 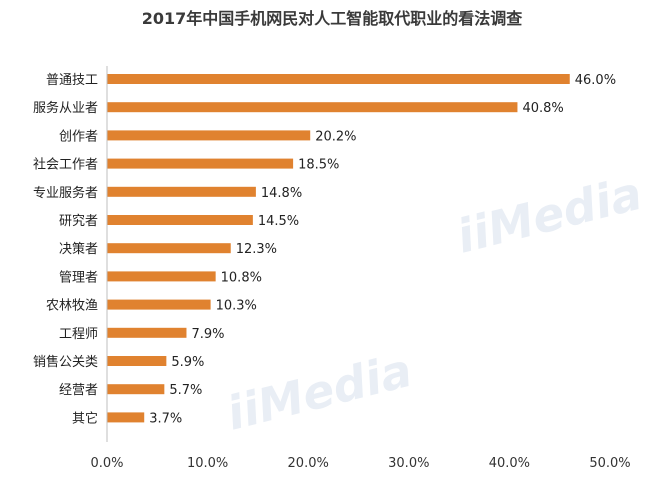 I want to click on x-tick-label: 30.0%, so click(x=408, y=463).